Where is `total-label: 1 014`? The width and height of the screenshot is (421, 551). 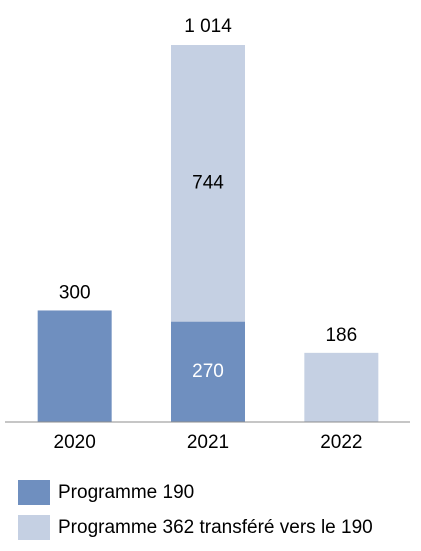 total-label: 1 014 is located at coordinates (208, 26).